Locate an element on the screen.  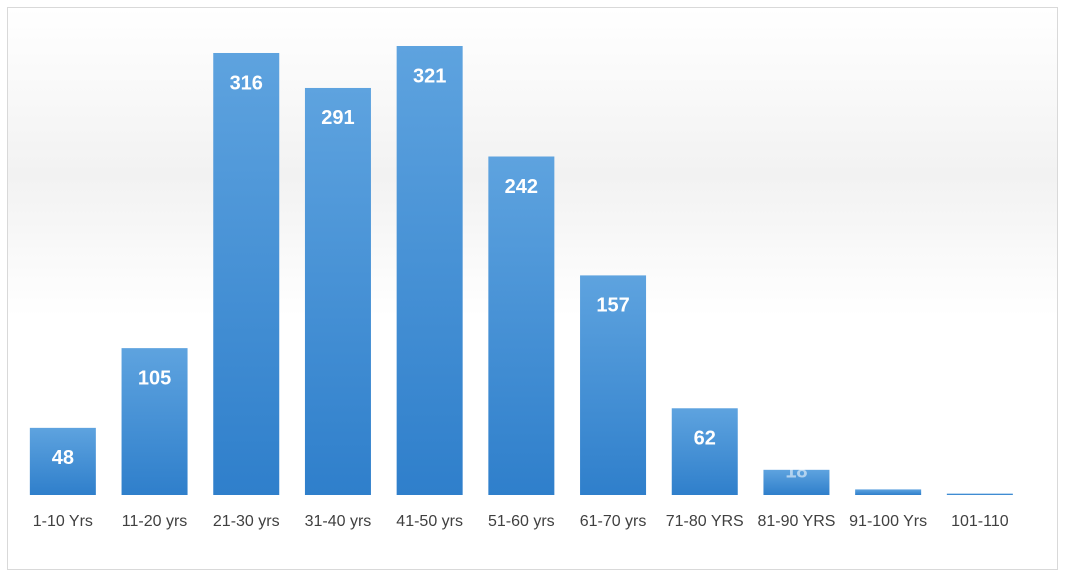
data-label: 291 is located at coordinates (337, 118).